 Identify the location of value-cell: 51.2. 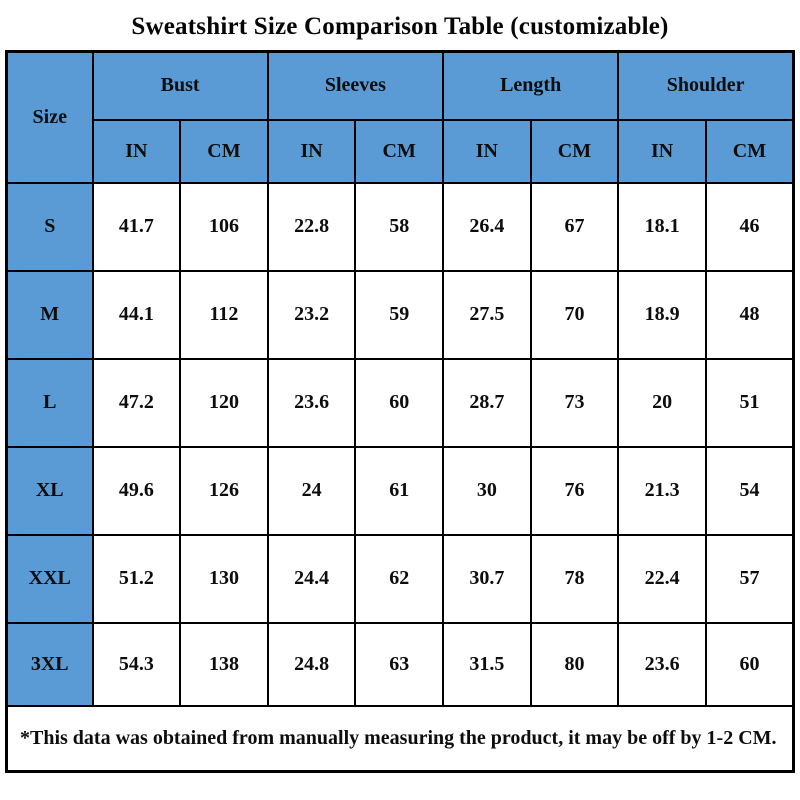
(136, 578).